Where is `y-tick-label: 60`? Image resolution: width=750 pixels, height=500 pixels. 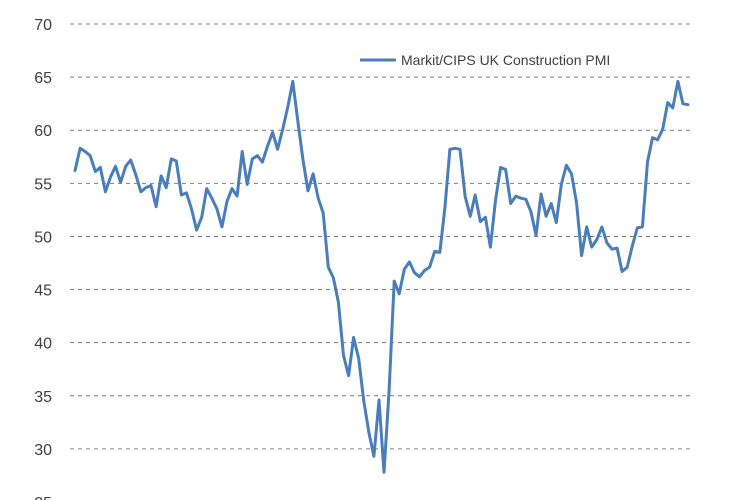 y-tick-label: 60 is located at coordinates (43, 131).